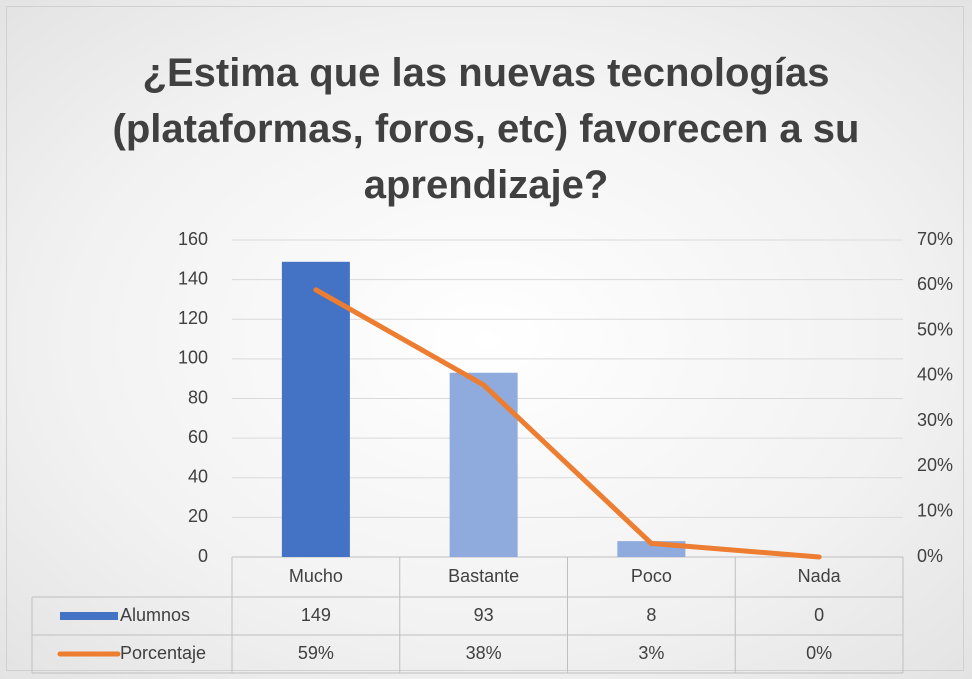  What do you see at coordinates (820, 576) in the screenshot?
I see `x-tick-label: Nada` at bounding box center [820, 576].